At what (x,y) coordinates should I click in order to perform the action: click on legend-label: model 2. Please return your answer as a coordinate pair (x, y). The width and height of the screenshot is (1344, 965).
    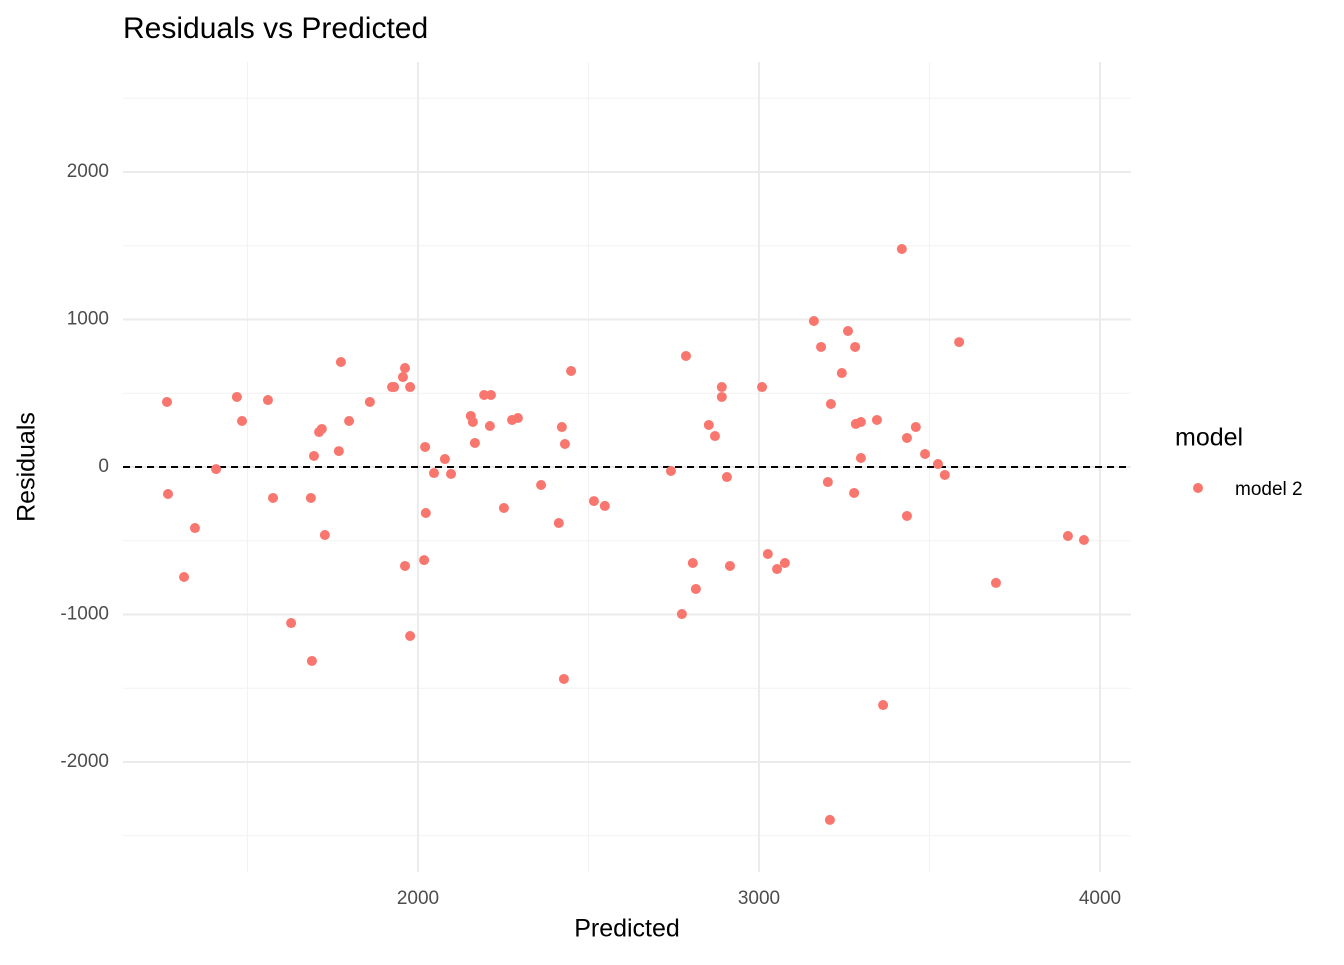
    Looking at the image, I should click on (1269, 489).